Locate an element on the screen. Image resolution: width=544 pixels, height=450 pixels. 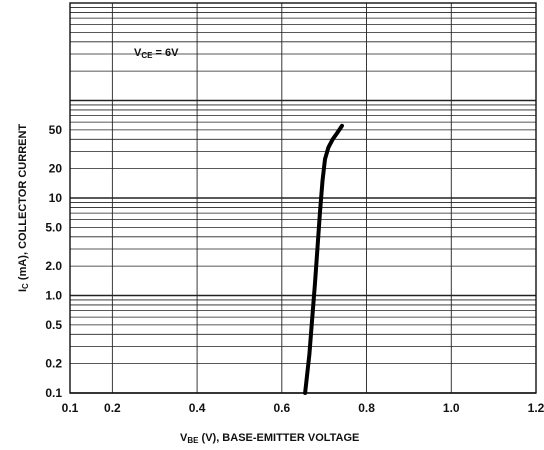
y-tick-label: 0.1 is located at coordinates (53, 393).